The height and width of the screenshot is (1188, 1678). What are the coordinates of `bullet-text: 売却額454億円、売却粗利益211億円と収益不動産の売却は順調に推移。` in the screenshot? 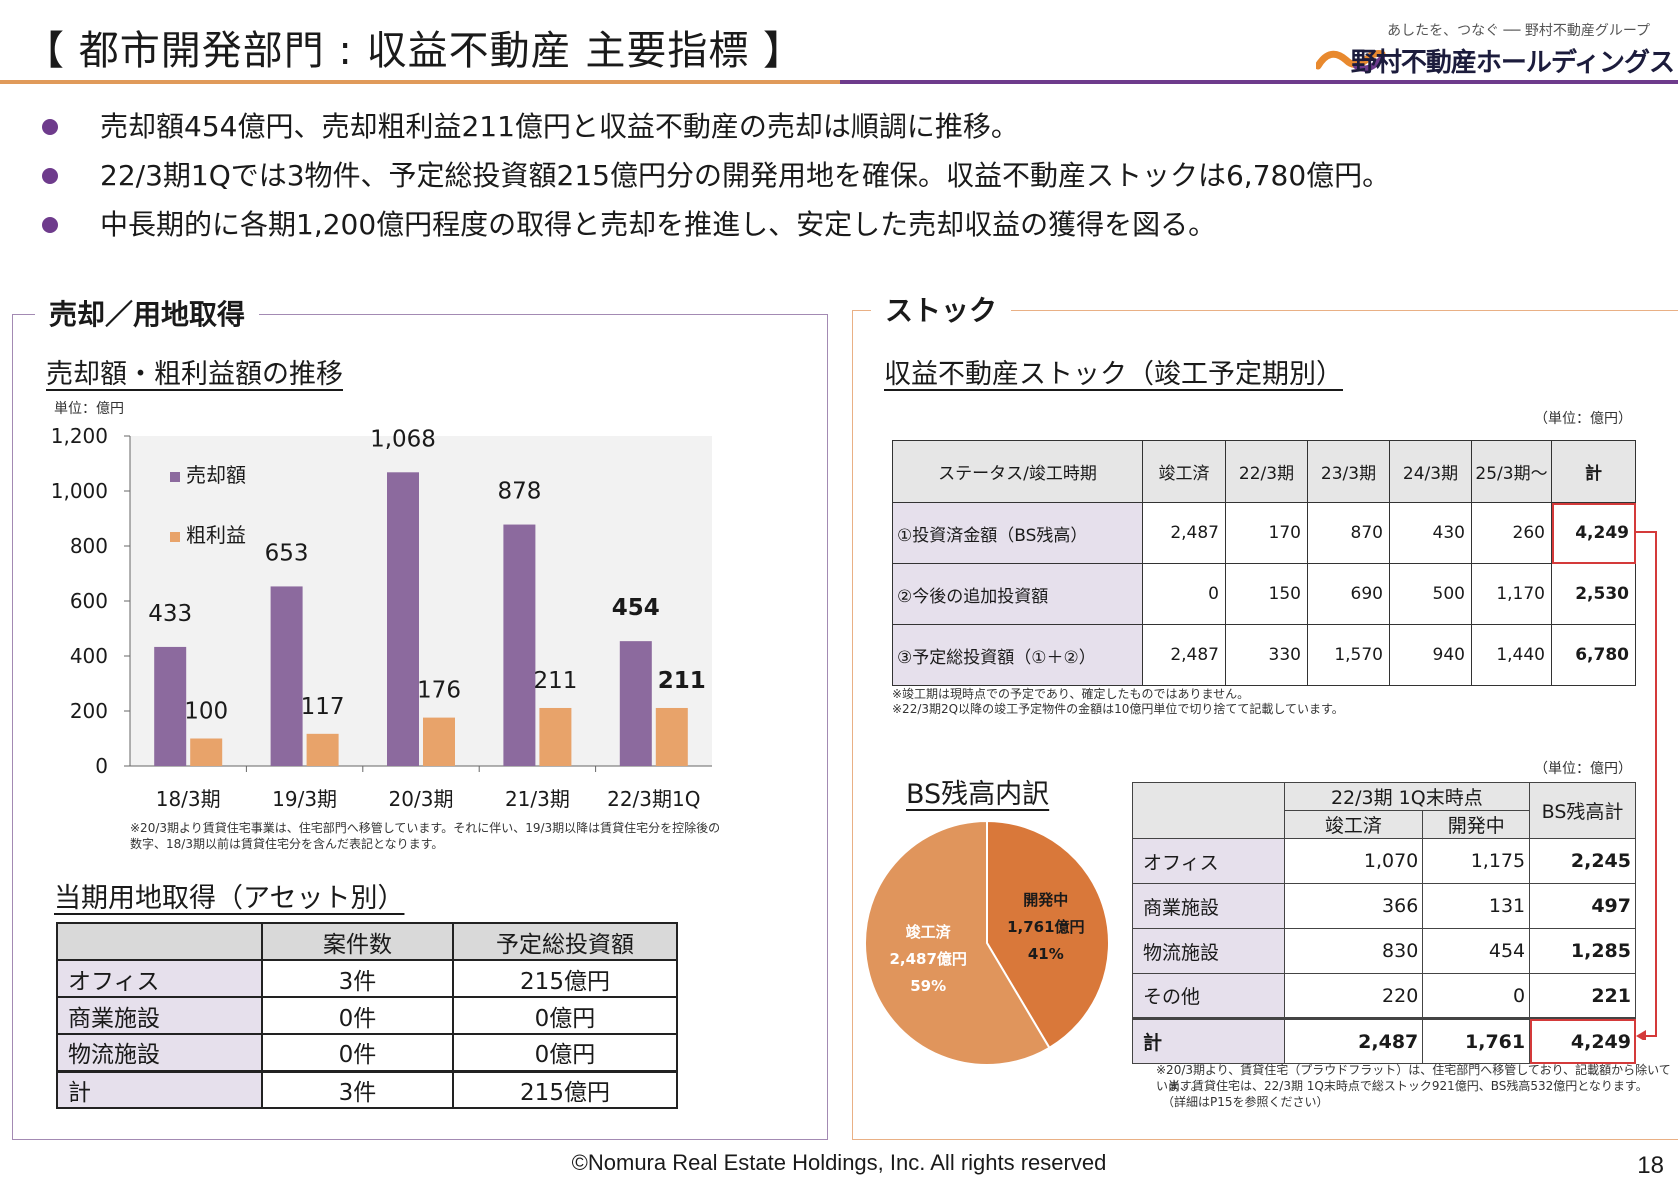 It's located at (559, 126).